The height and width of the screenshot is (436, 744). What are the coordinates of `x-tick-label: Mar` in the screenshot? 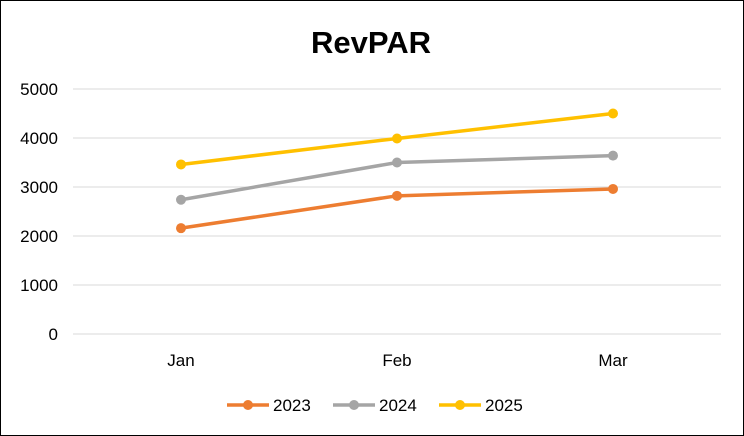 It's located at (613, 360).